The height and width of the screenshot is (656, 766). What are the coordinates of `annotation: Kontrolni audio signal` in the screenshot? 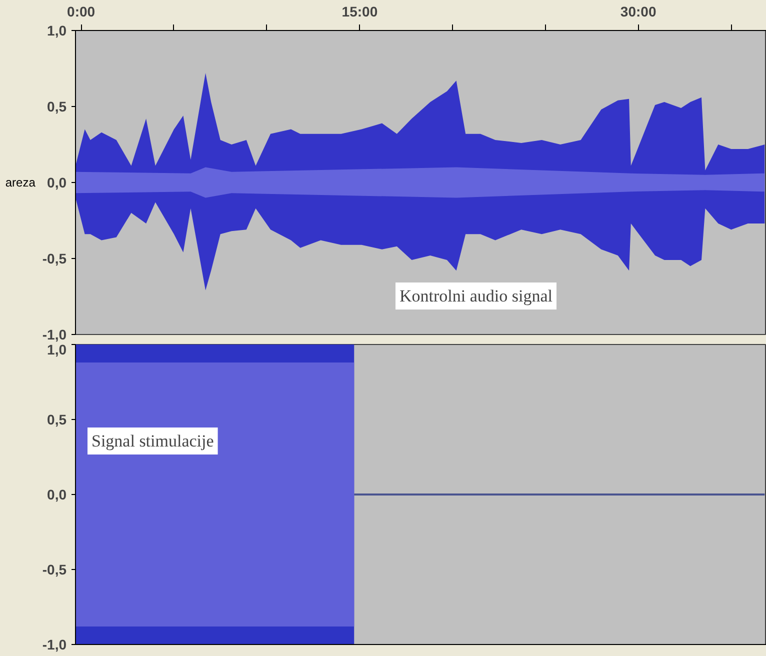 It's located at (476, 296).